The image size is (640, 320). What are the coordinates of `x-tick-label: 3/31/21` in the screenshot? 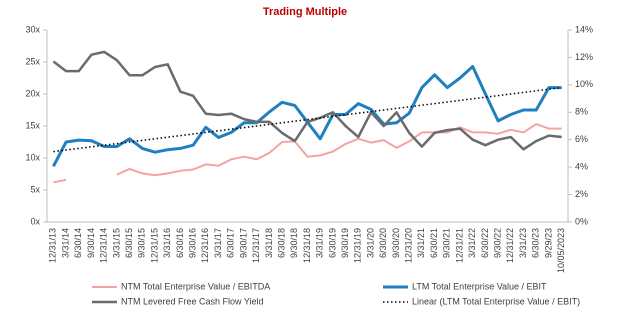 It's located at (421, 243).